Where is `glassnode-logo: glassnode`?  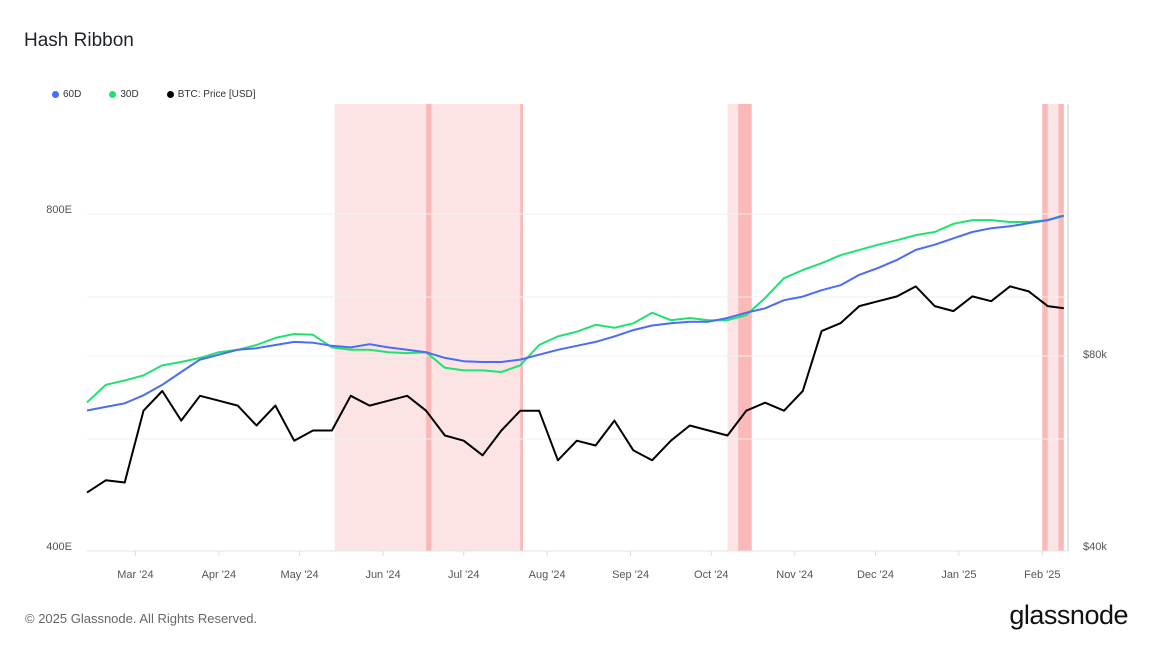 glassnode-logo: glassnode is located at coordinates (1068, 615).